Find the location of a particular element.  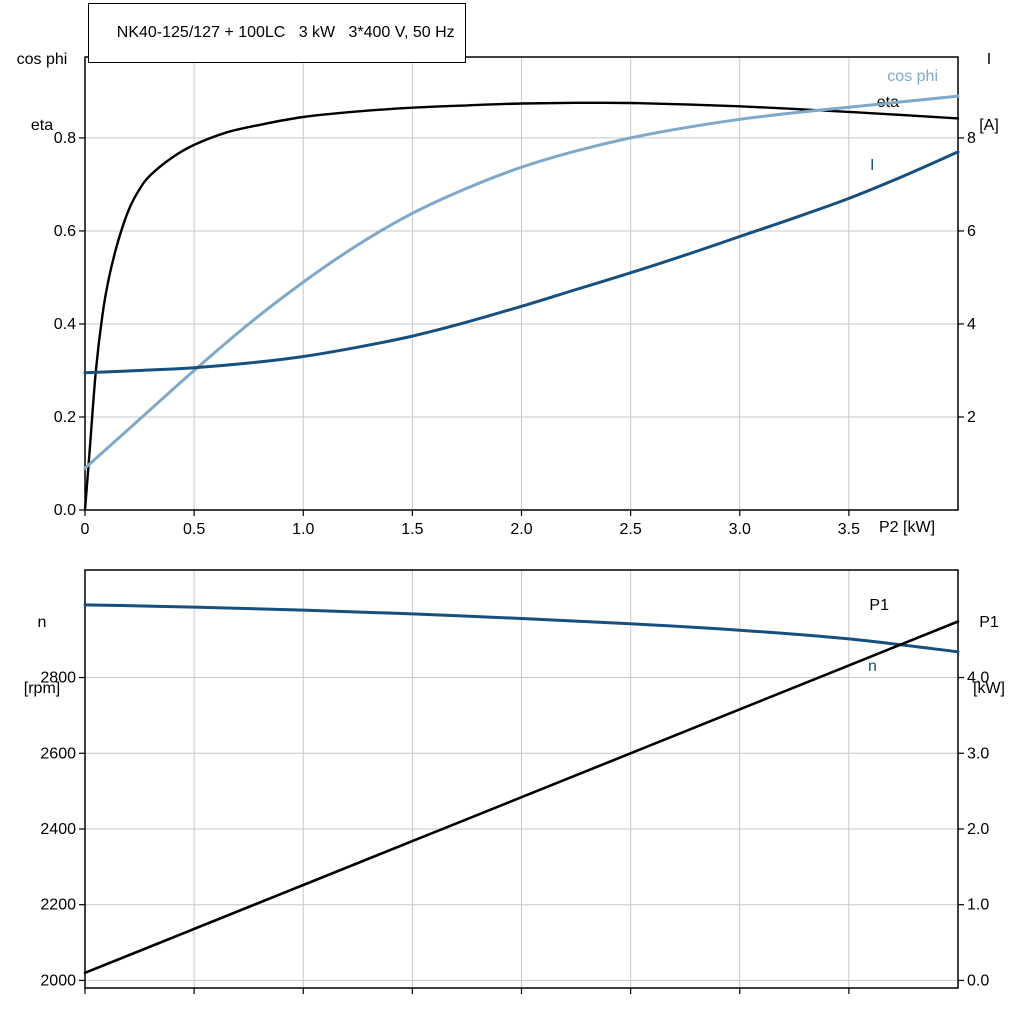

svg-text: 8 is located at coordinates (971, 138).